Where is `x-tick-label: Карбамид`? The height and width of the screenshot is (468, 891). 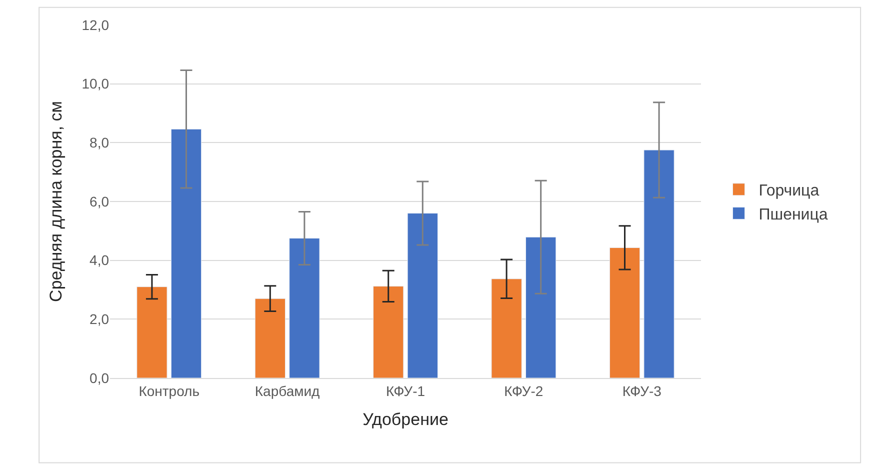 x-tick-label: Карбамид is located at coordinates (287, 390).